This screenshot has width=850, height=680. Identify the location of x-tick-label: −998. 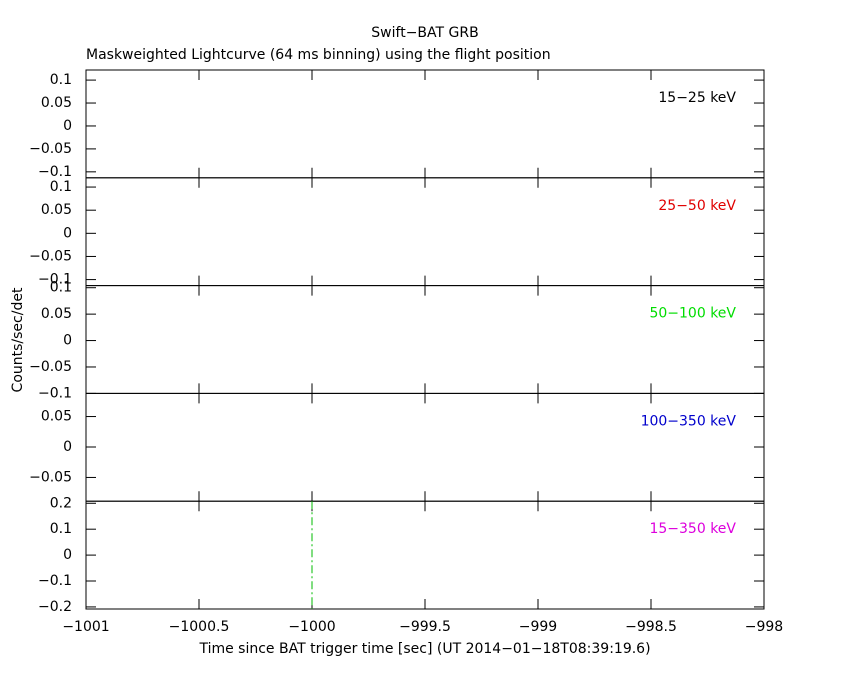
(764, 627).